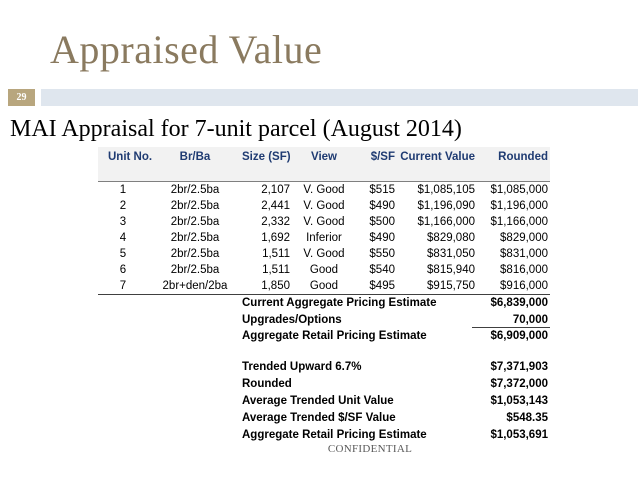 Image resolution: width=638 pixels, height=479 pixels. Describe the element at coordinates (519, 190) in the screenshot. I see `cell-rounded: $1,085,000` at that location.